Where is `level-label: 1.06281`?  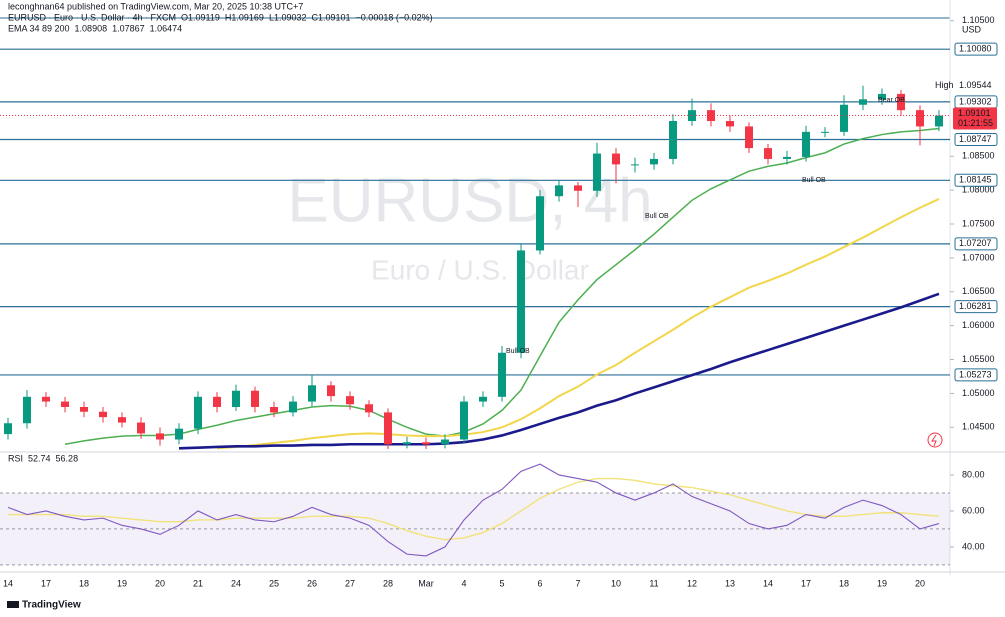
level-label: 1.06281 is located at coordinates (975, 306).